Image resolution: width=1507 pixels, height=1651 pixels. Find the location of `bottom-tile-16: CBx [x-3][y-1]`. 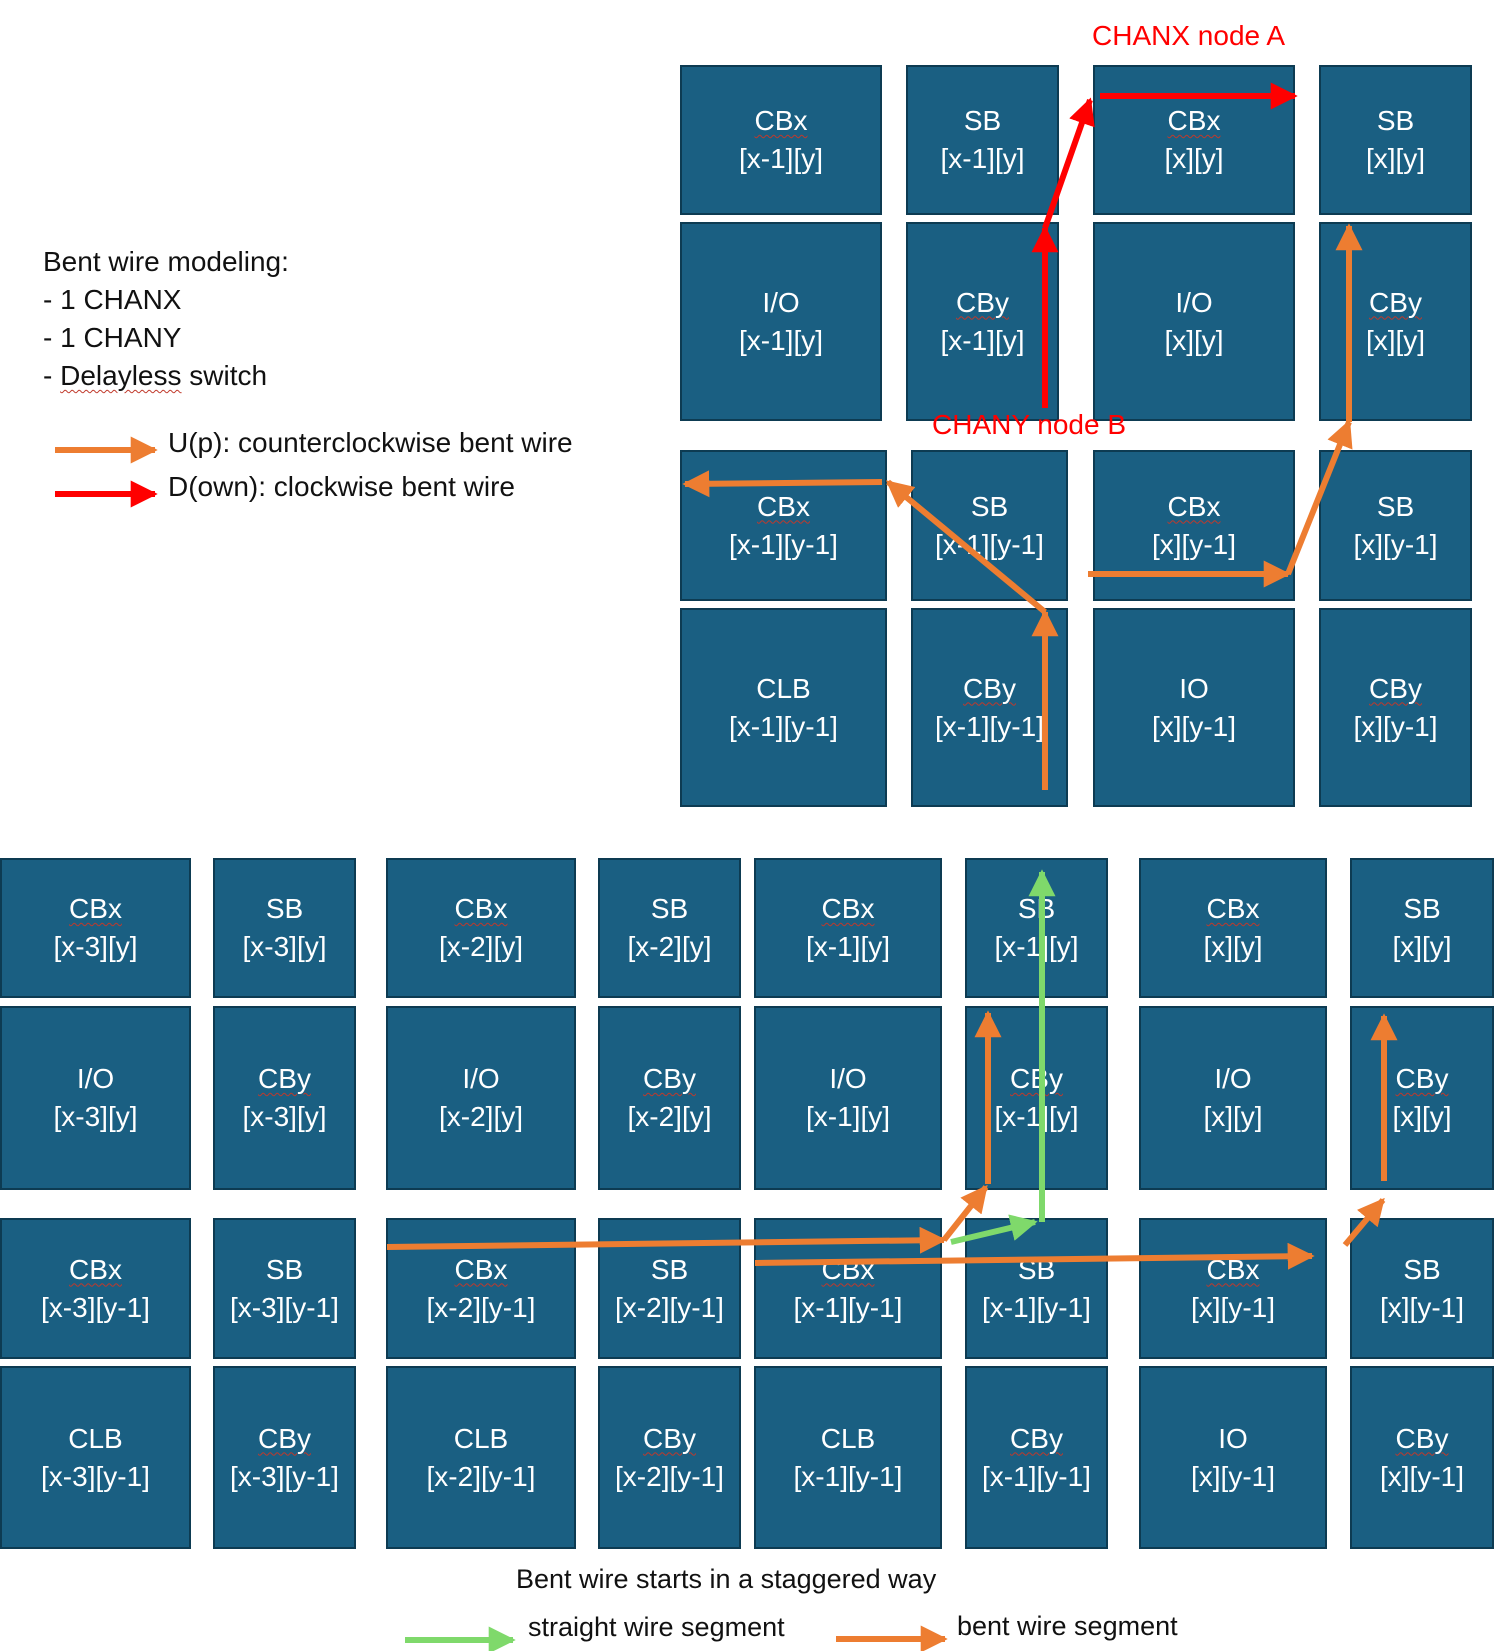

bottom-tile-16: CBx [x-3][y-1] is located at coordinates (95, 1288).